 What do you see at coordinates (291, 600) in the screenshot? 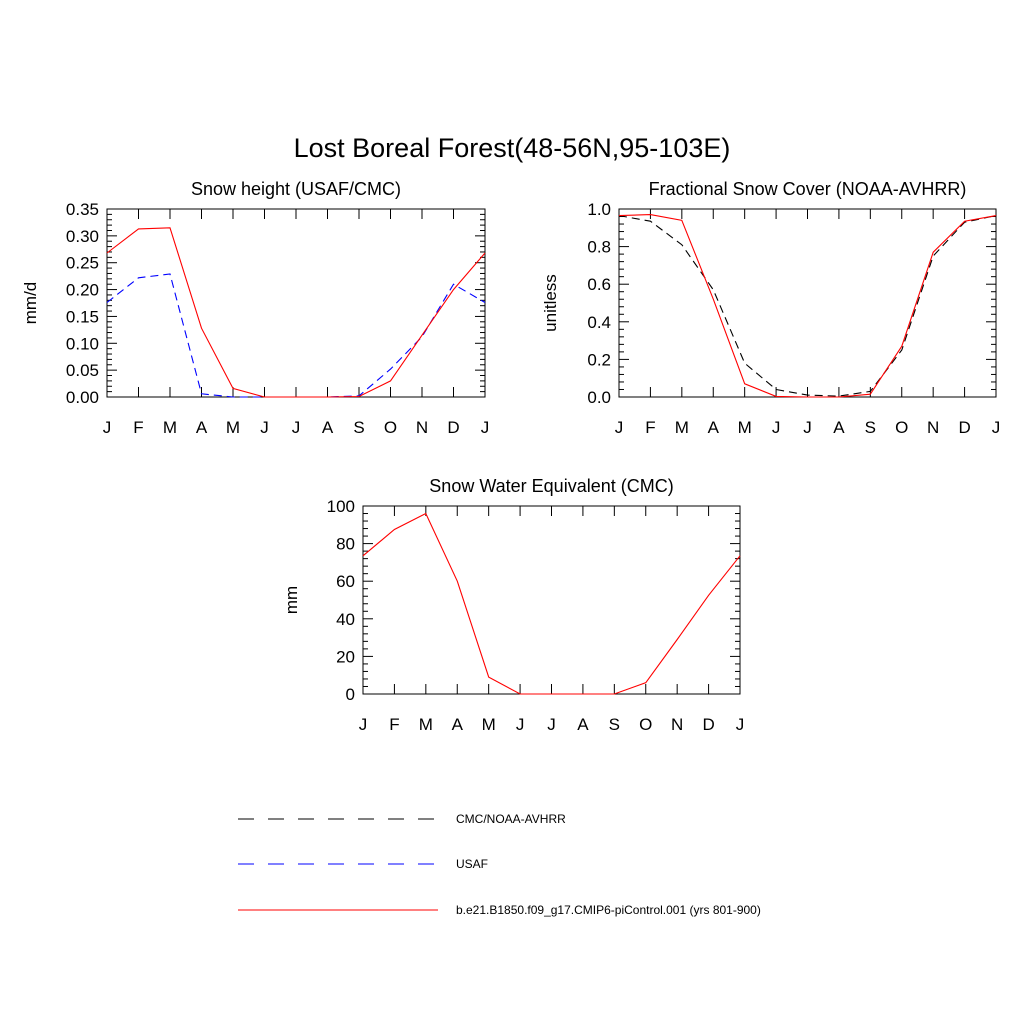
I see `snow-water-equivalent-ylabel: mm` at bounding box center [291, 600].